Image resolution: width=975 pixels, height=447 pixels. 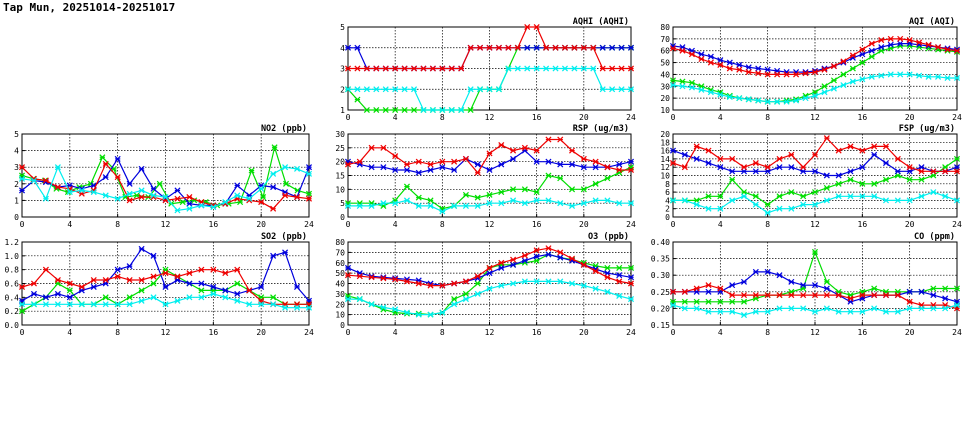 What do you see at coordinates (12, 311) in the screenshot?
I see `y-tick-label: 0.2` at bounding box center [12, 311].